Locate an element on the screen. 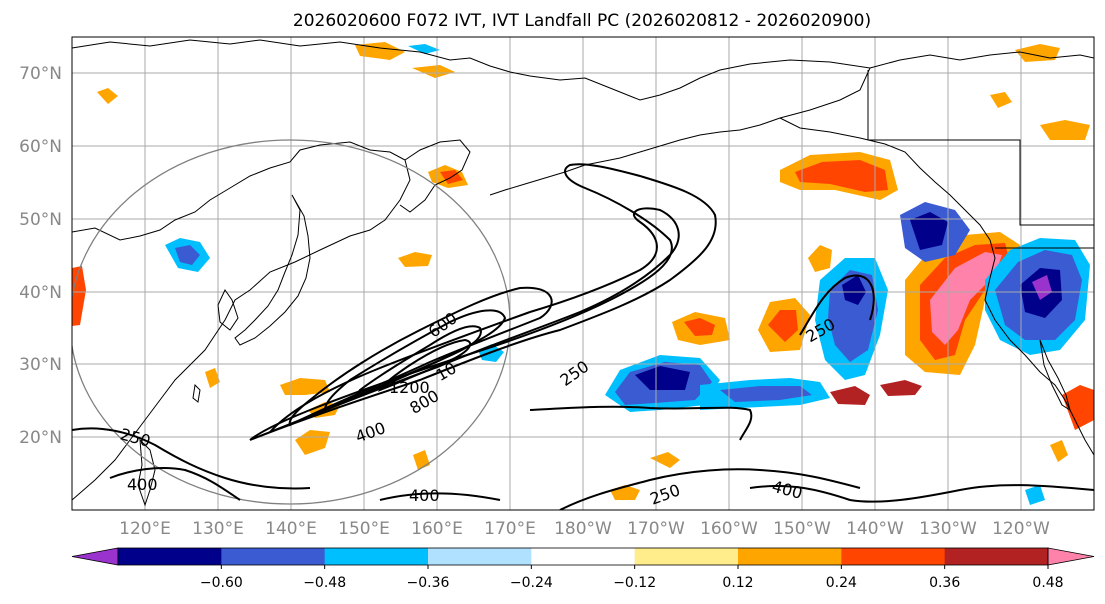  colorbar-extend-max is located at coordinates (1071, 556).